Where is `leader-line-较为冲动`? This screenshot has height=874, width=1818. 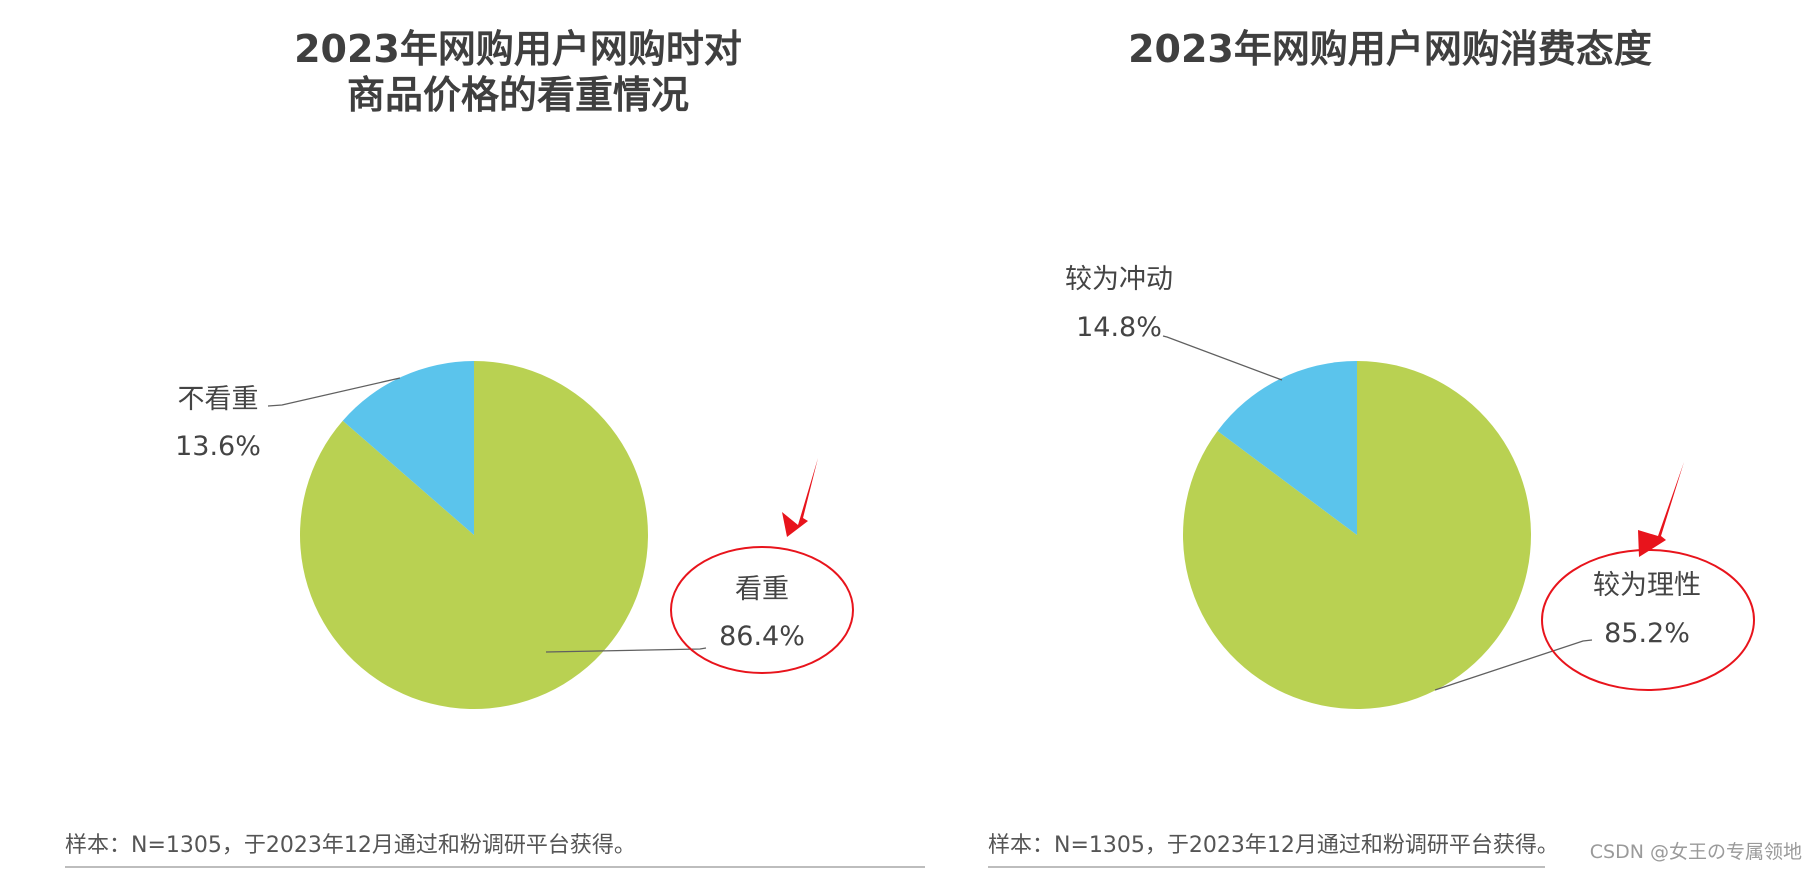 leader-line-较为冲动 is located at coordinates (1222, 358).